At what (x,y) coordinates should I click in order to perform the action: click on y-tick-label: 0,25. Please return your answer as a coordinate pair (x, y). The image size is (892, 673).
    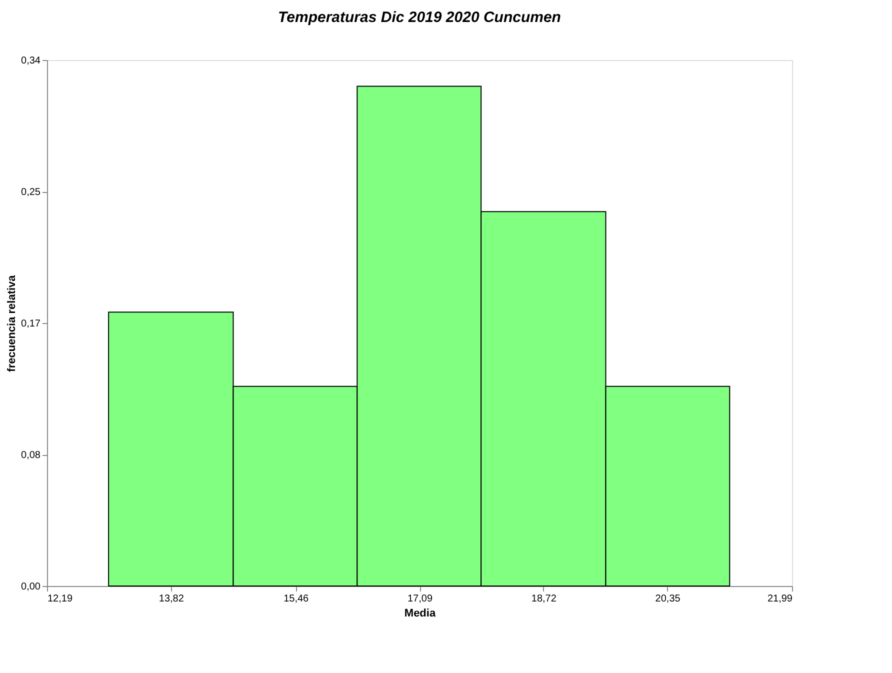
    Looking at the image, I should click on (31, 192).